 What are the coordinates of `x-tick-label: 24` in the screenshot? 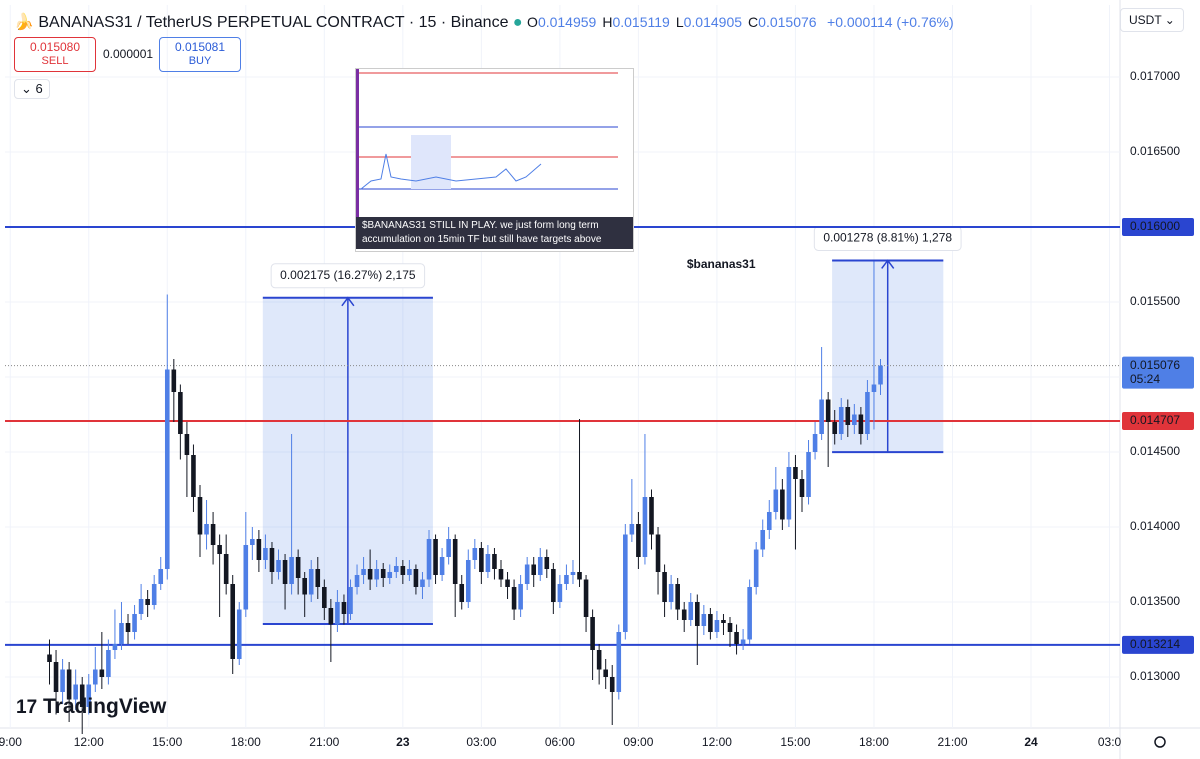 It's located at (1031, 742).